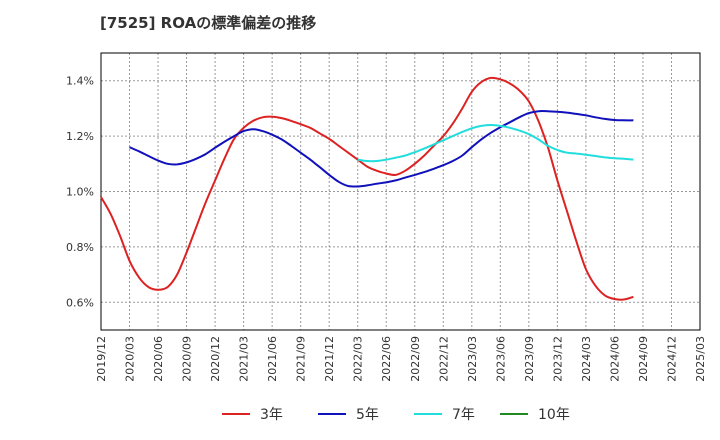 This screenshot has width=720, height=440. Describe the element at coordinates (463, 415) in the screenshot. I see `legend-label: 7年` at that location.